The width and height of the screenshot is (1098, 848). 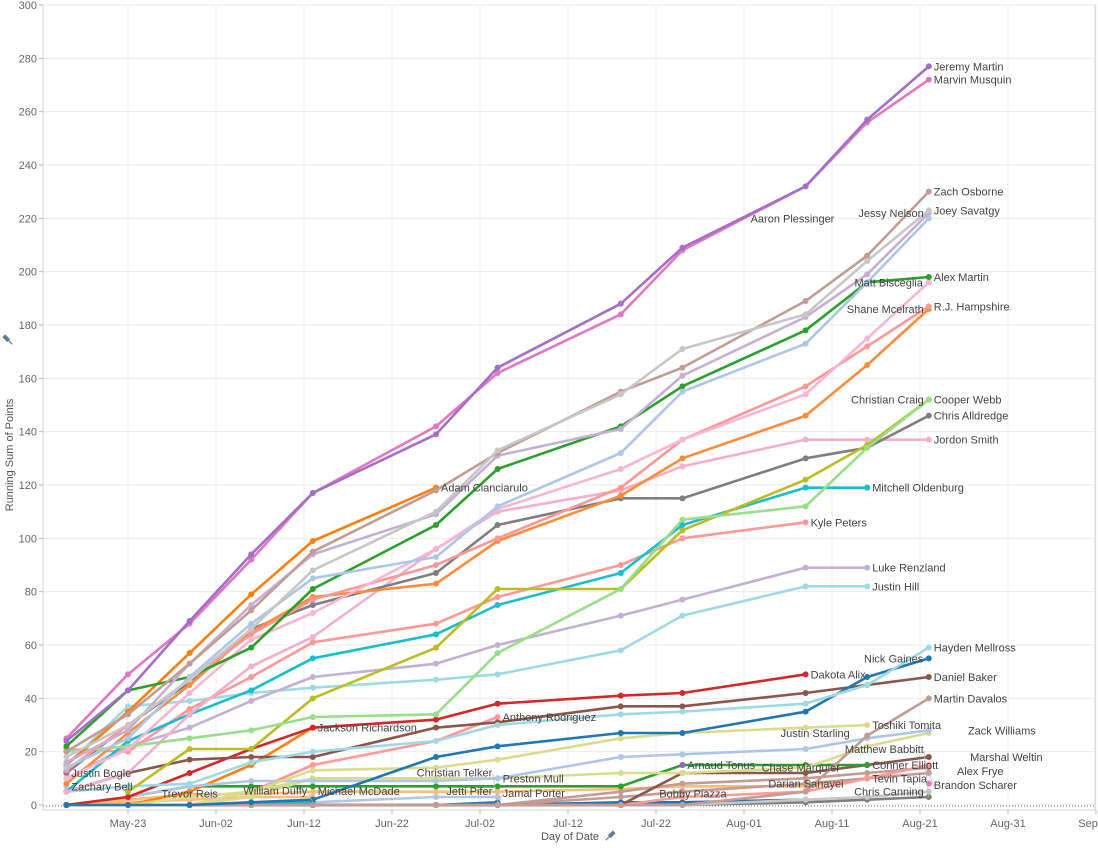 What do you see at coordinates (101, 774) in the screenshot?
I see `series-label: Justin Bogle` at bounding box center [101, 774].